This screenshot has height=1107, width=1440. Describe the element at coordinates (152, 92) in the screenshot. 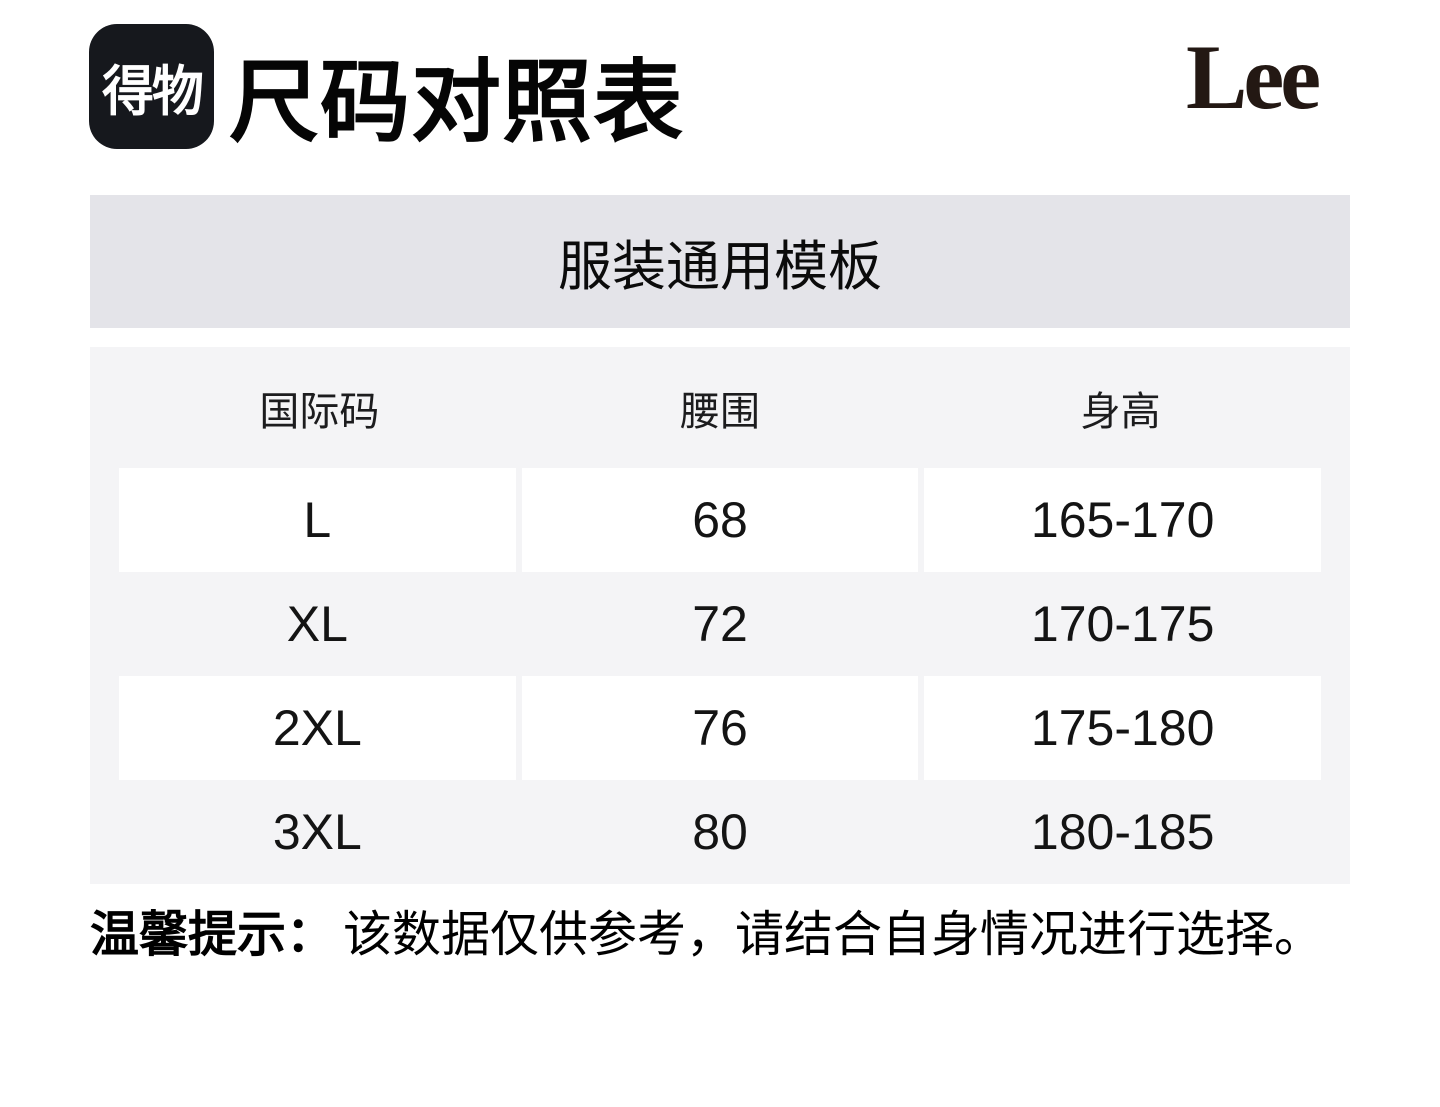

I see `dewu-logo-text: 得物` at that location.